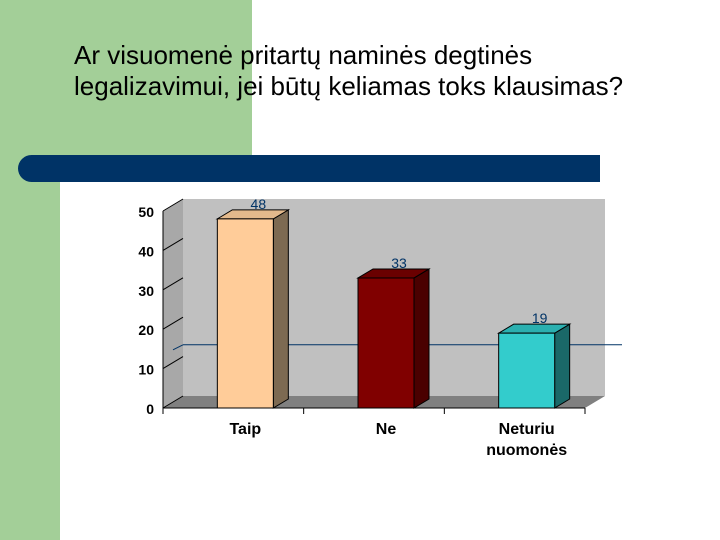 Image resolution: width=720 pixels, height=540 pixels. I want to click on x-tick-label: Ne, so click(386, 429).